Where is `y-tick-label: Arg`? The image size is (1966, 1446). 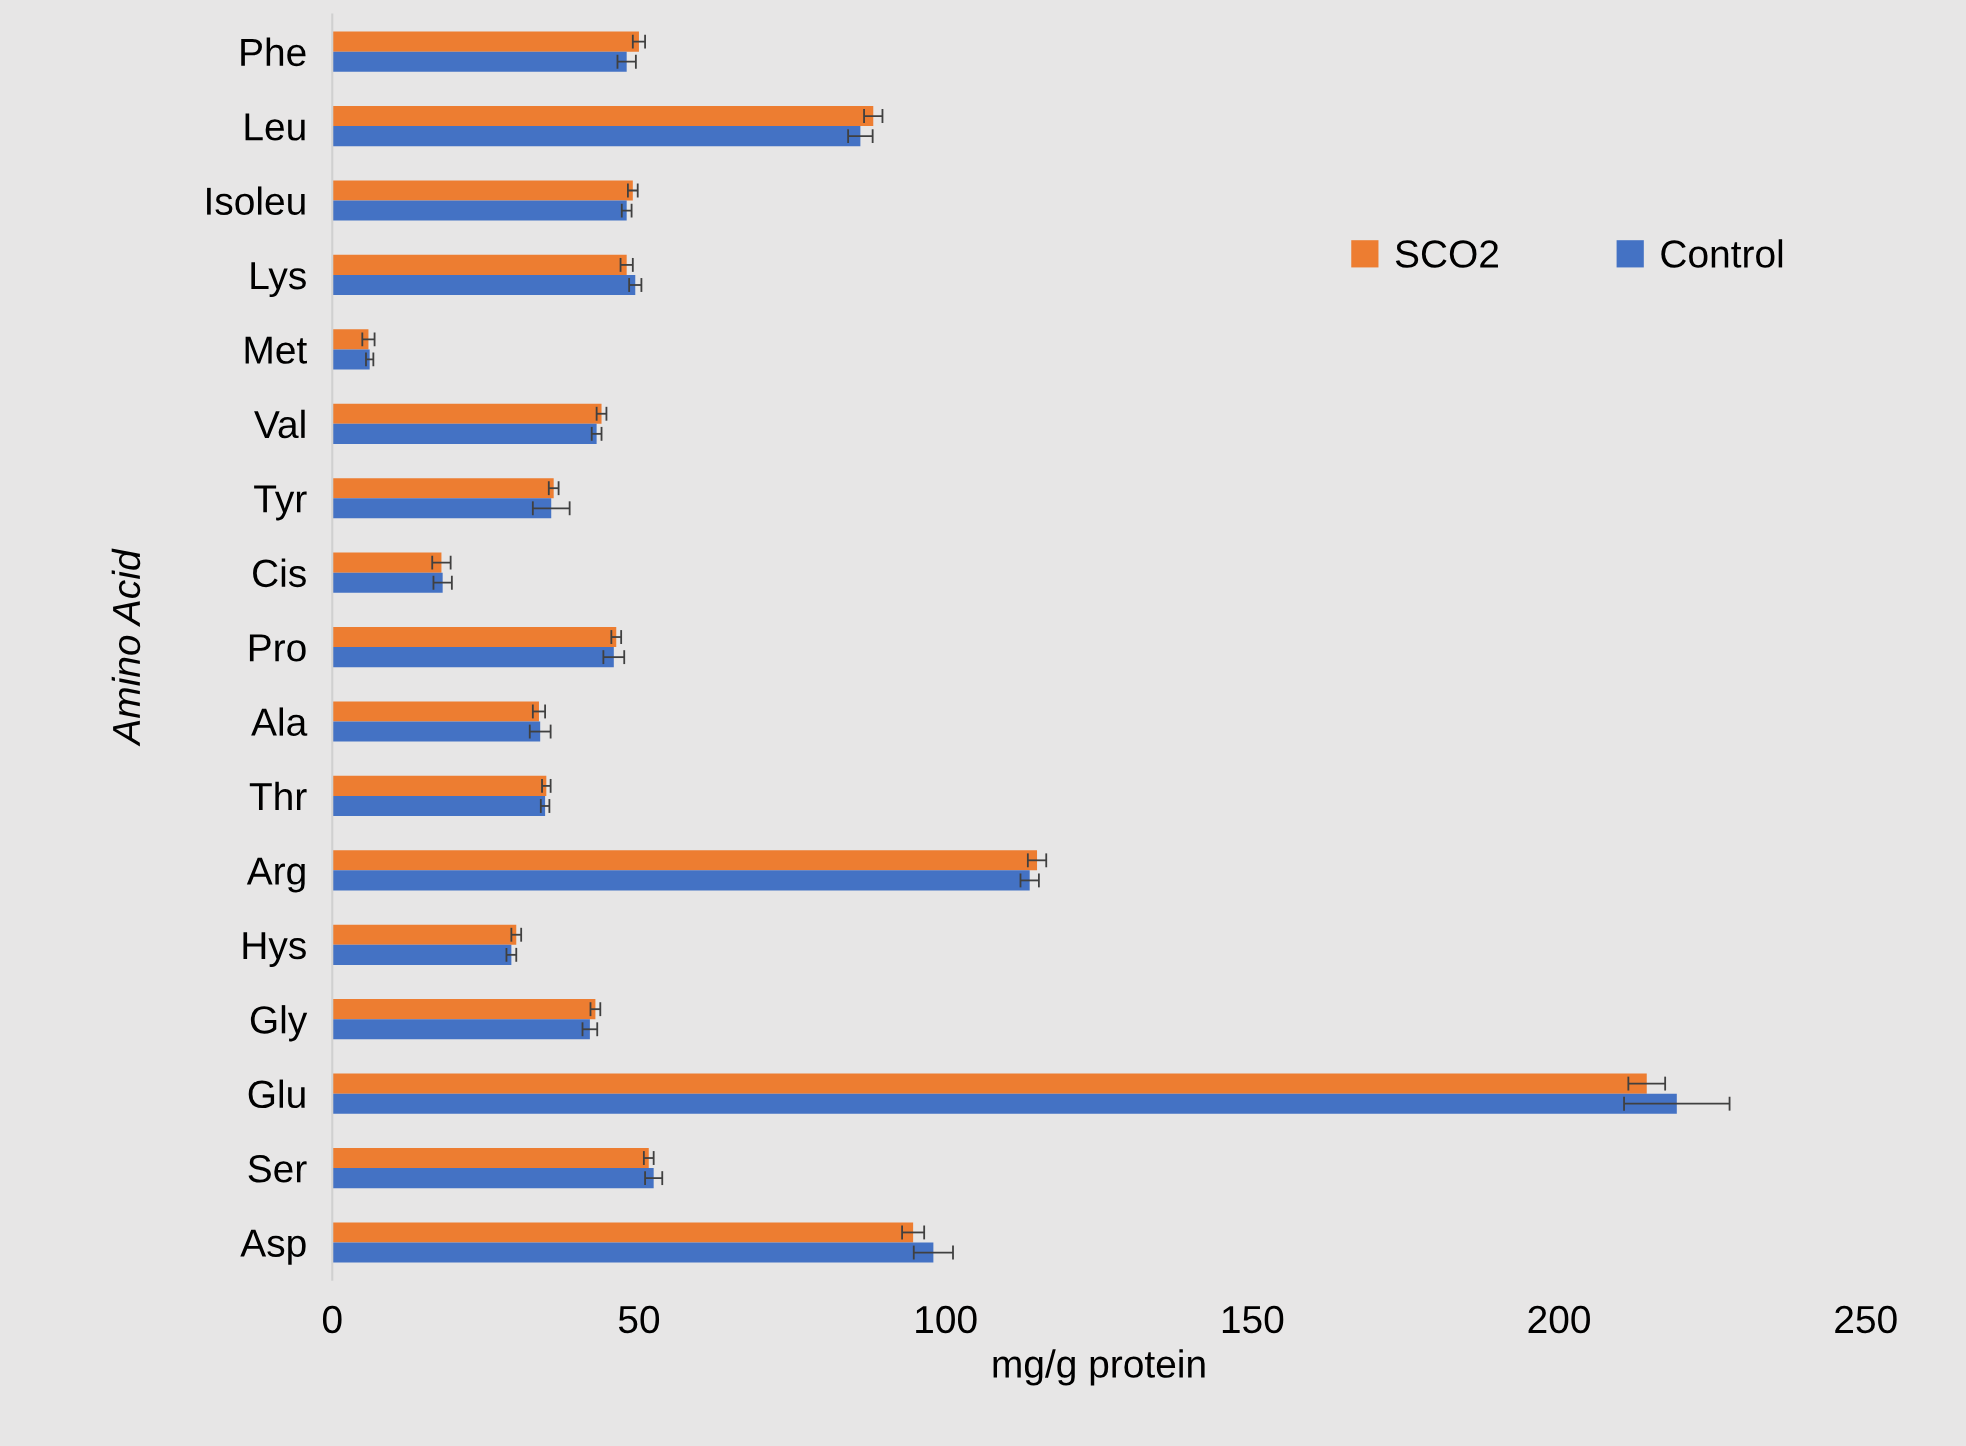 y-tick-label: Arg is located at coordinates (275, 875).